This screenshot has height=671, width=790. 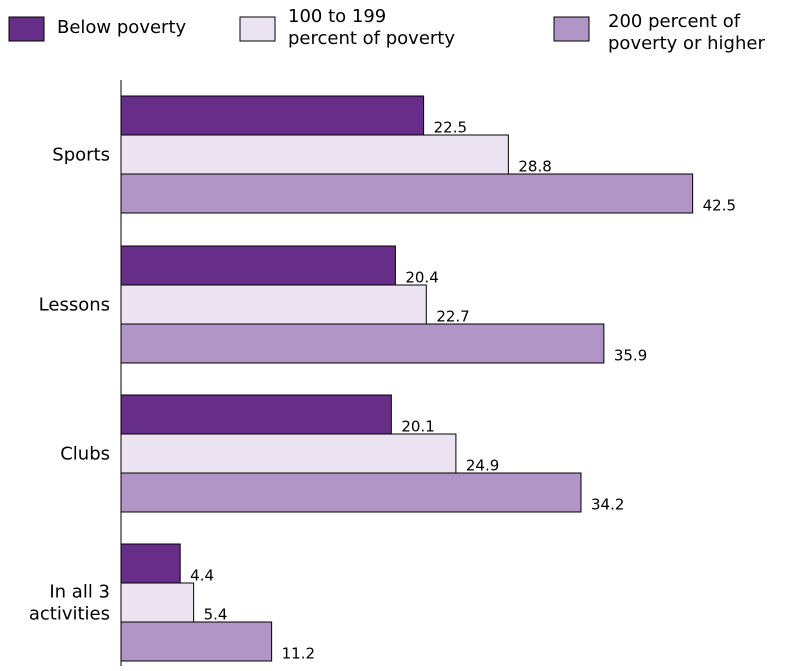 I want to click on category-label: Lessons, so click(x=74, y=305).